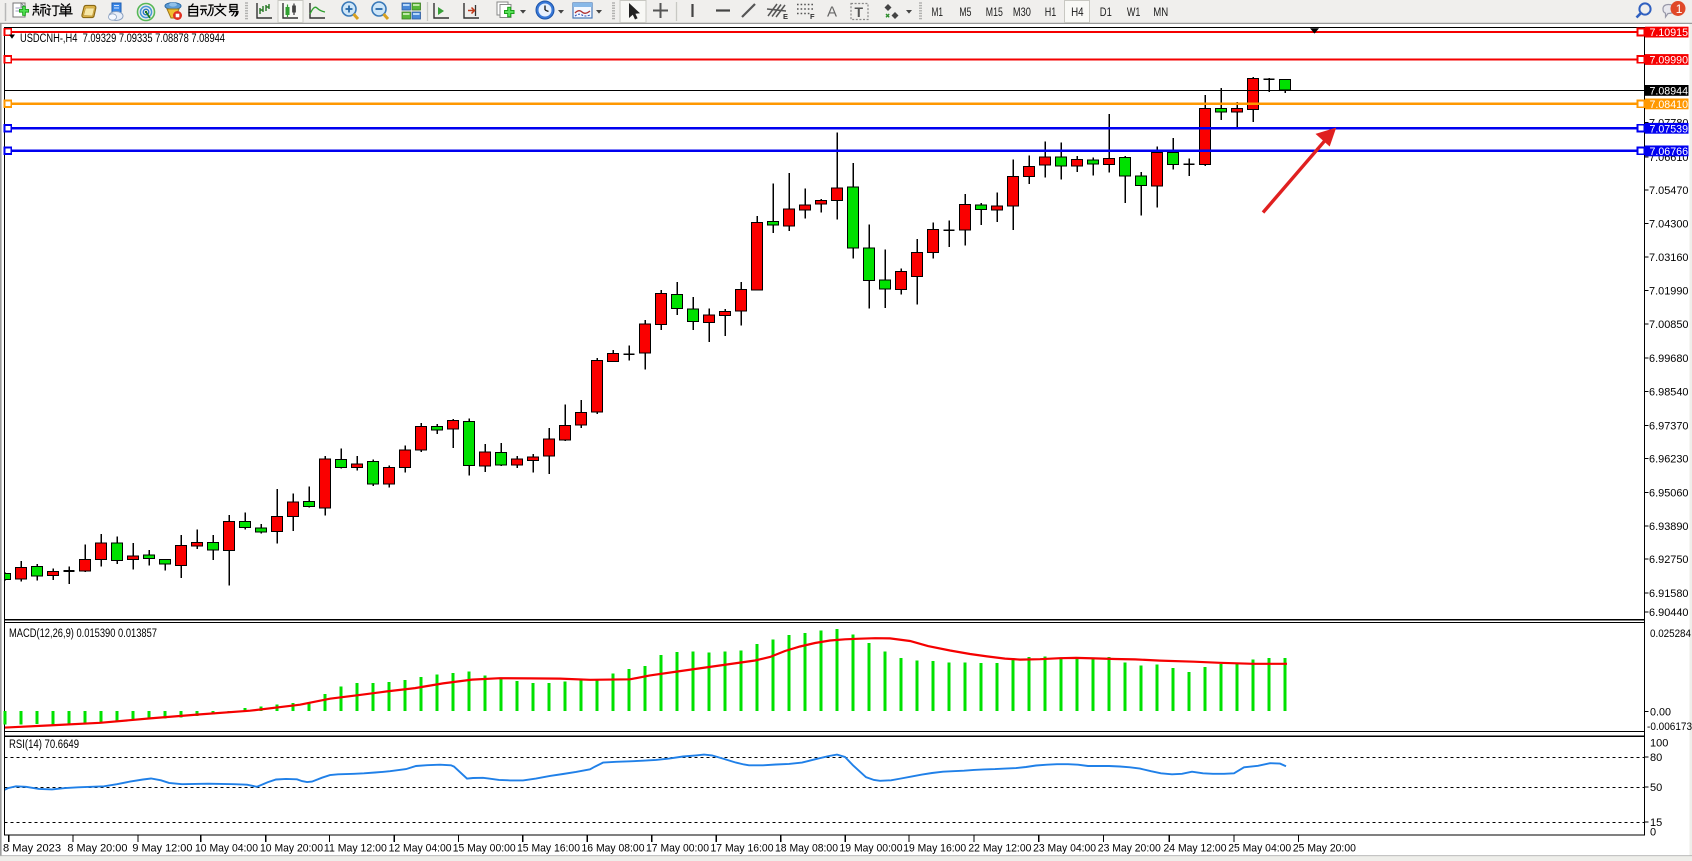 The image size is (1692, 861). I want to click on svg-text: W1, so click(1134, 12).